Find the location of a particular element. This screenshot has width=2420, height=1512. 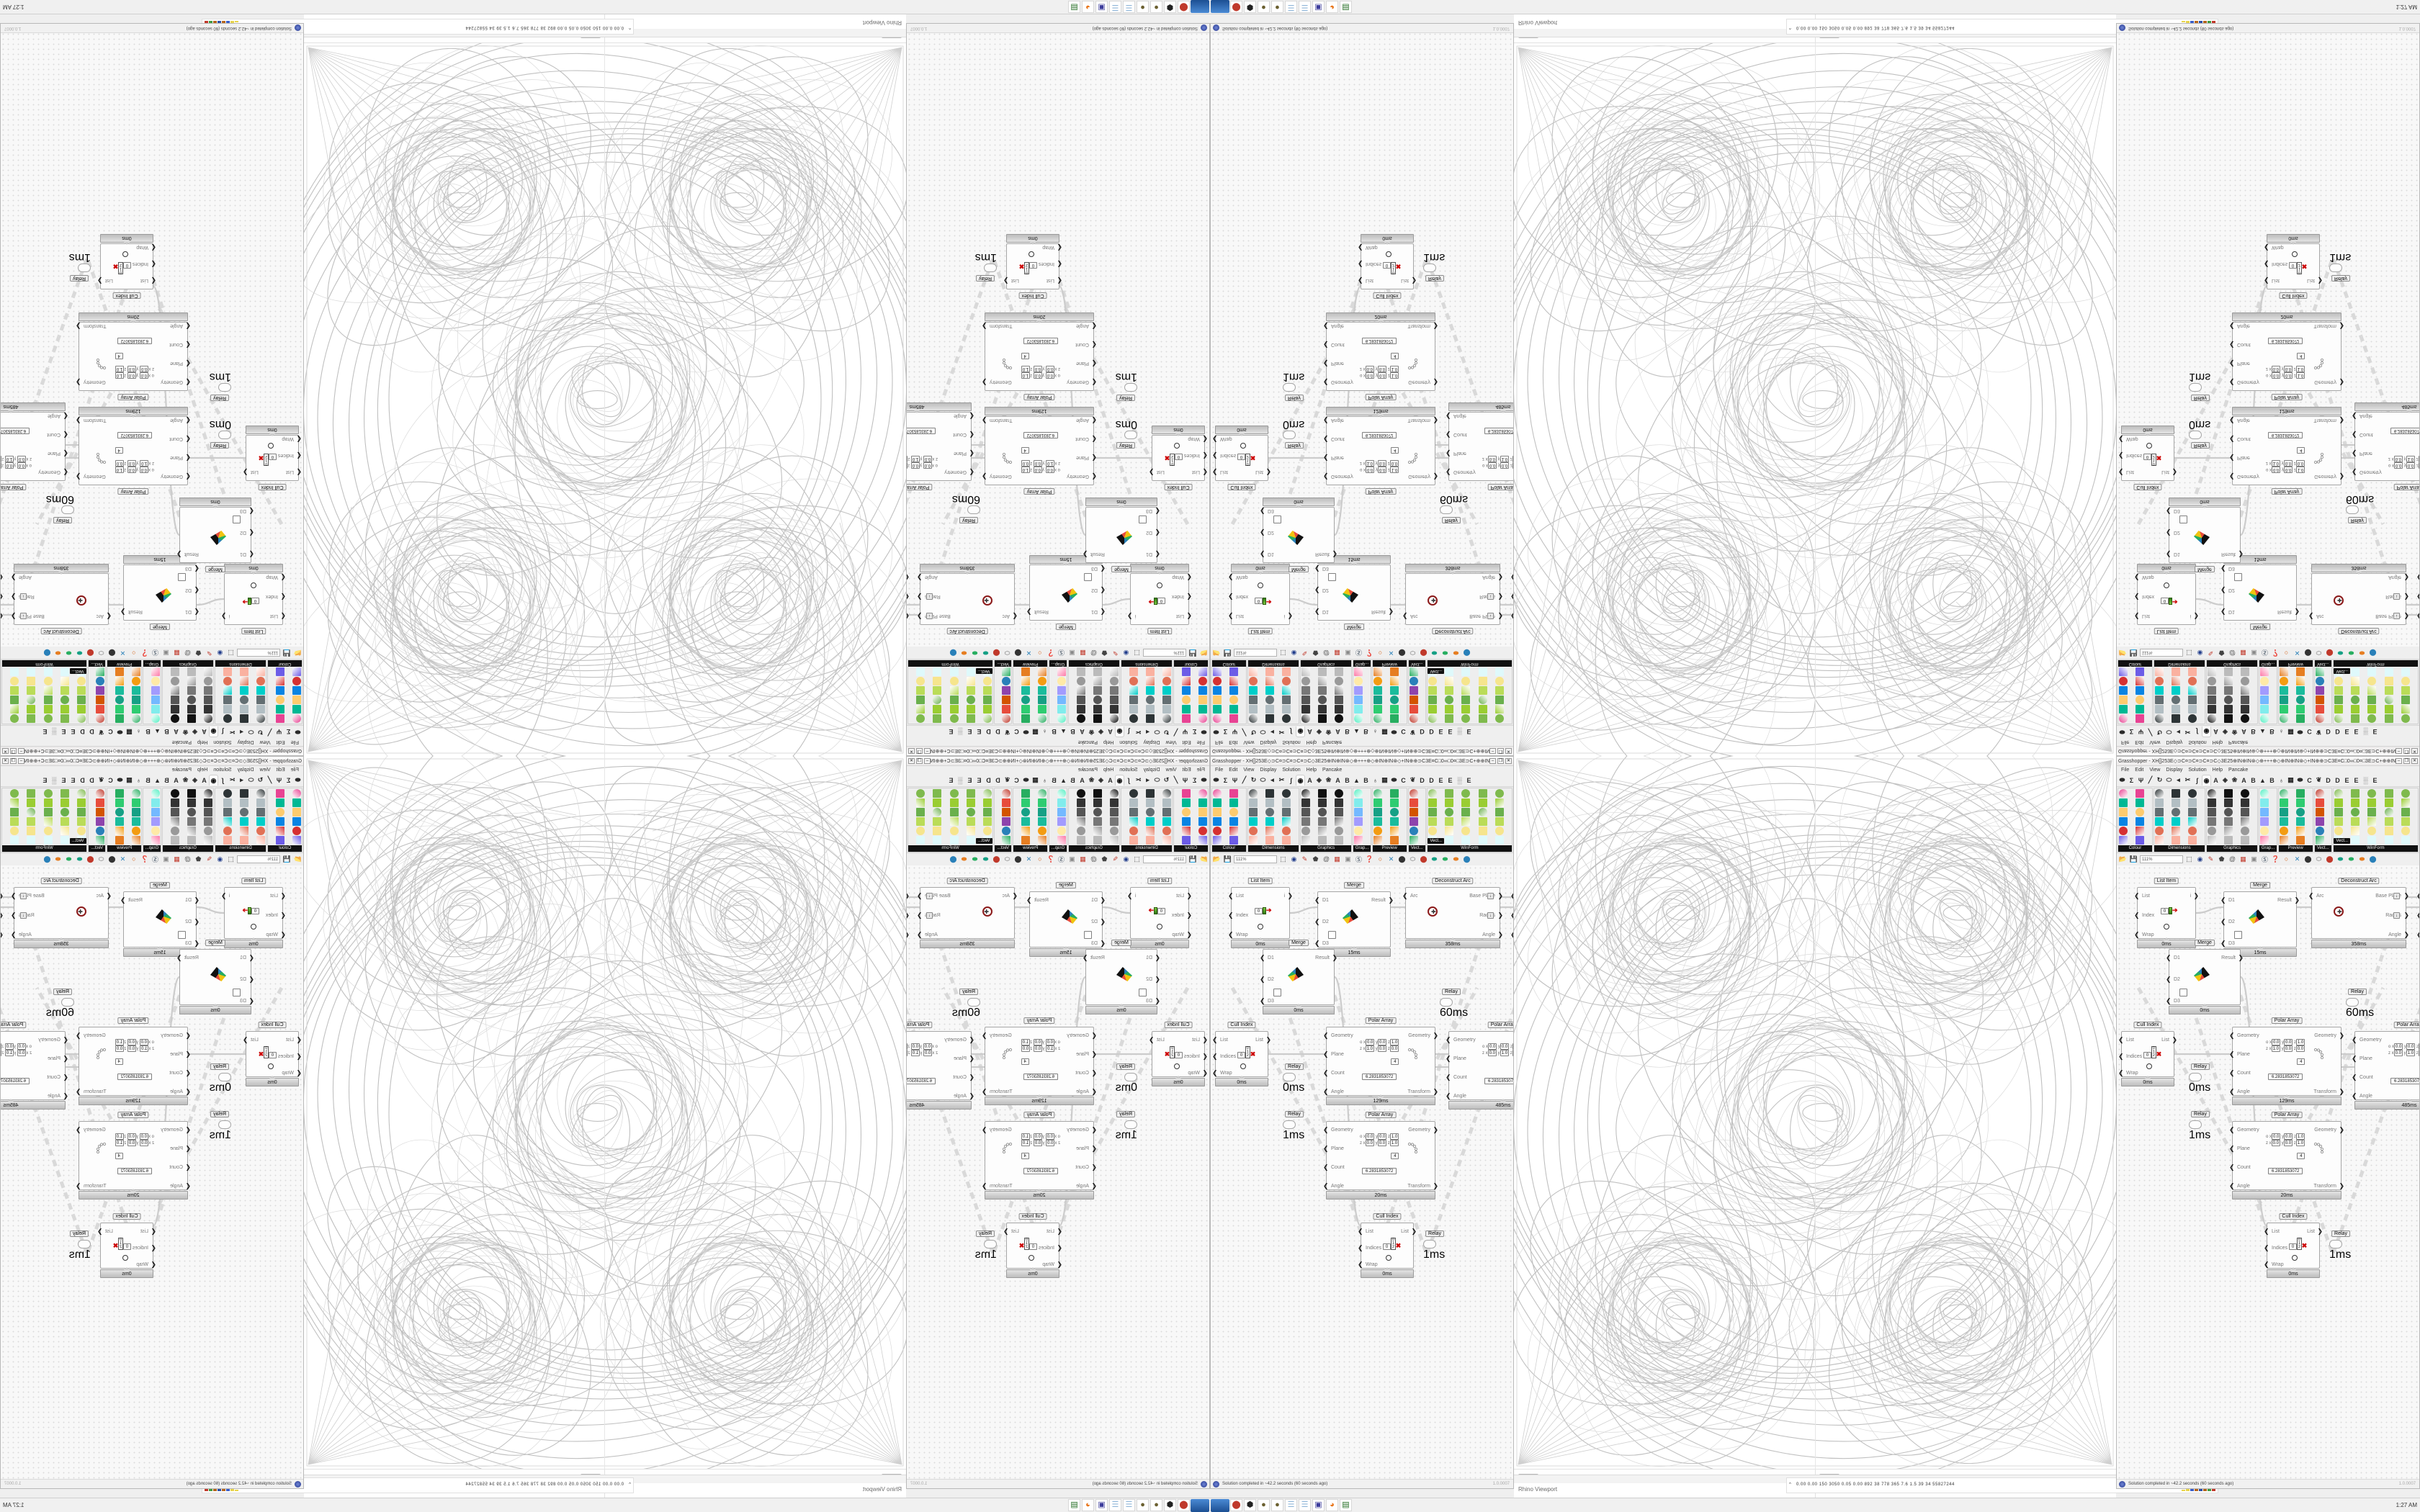

gh-toolbar-icon-6: ▣ is located at coordinates (1348, 653).